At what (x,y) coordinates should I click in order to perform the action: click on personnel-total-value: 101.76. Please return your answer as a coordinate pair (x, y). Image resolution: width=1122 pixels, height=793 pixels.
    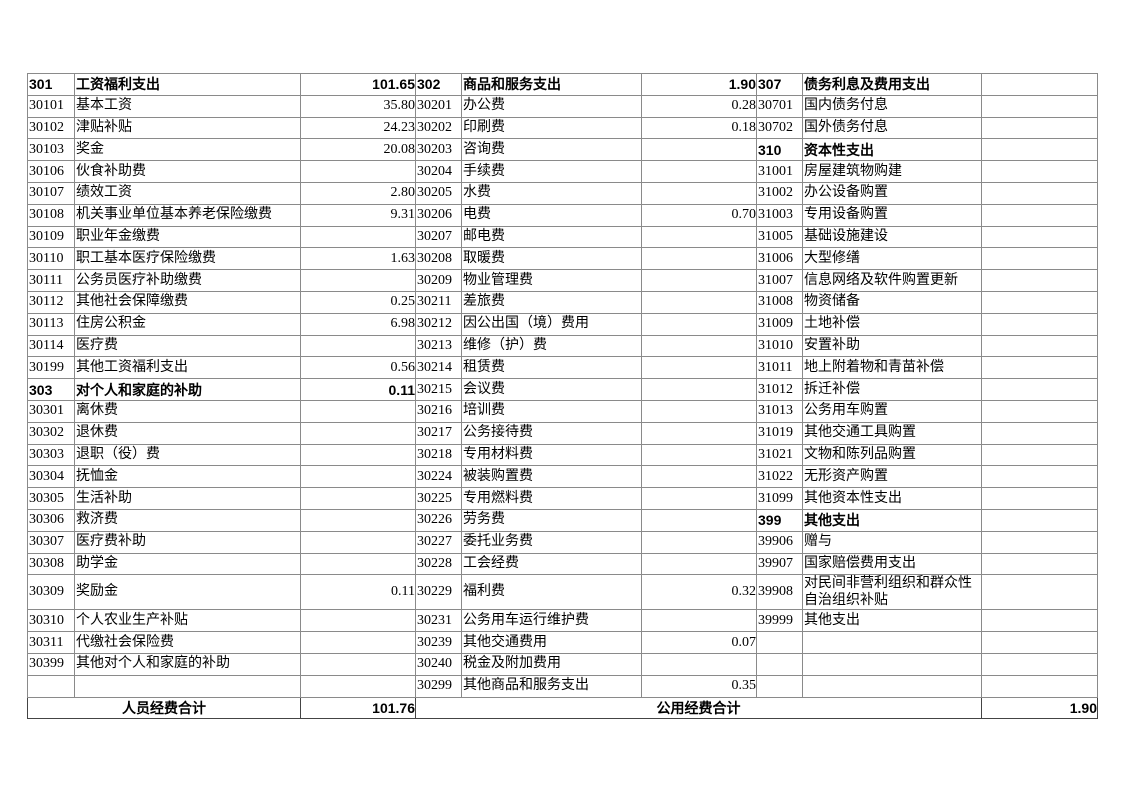
    Looking at the image, I should click on (358, 708).